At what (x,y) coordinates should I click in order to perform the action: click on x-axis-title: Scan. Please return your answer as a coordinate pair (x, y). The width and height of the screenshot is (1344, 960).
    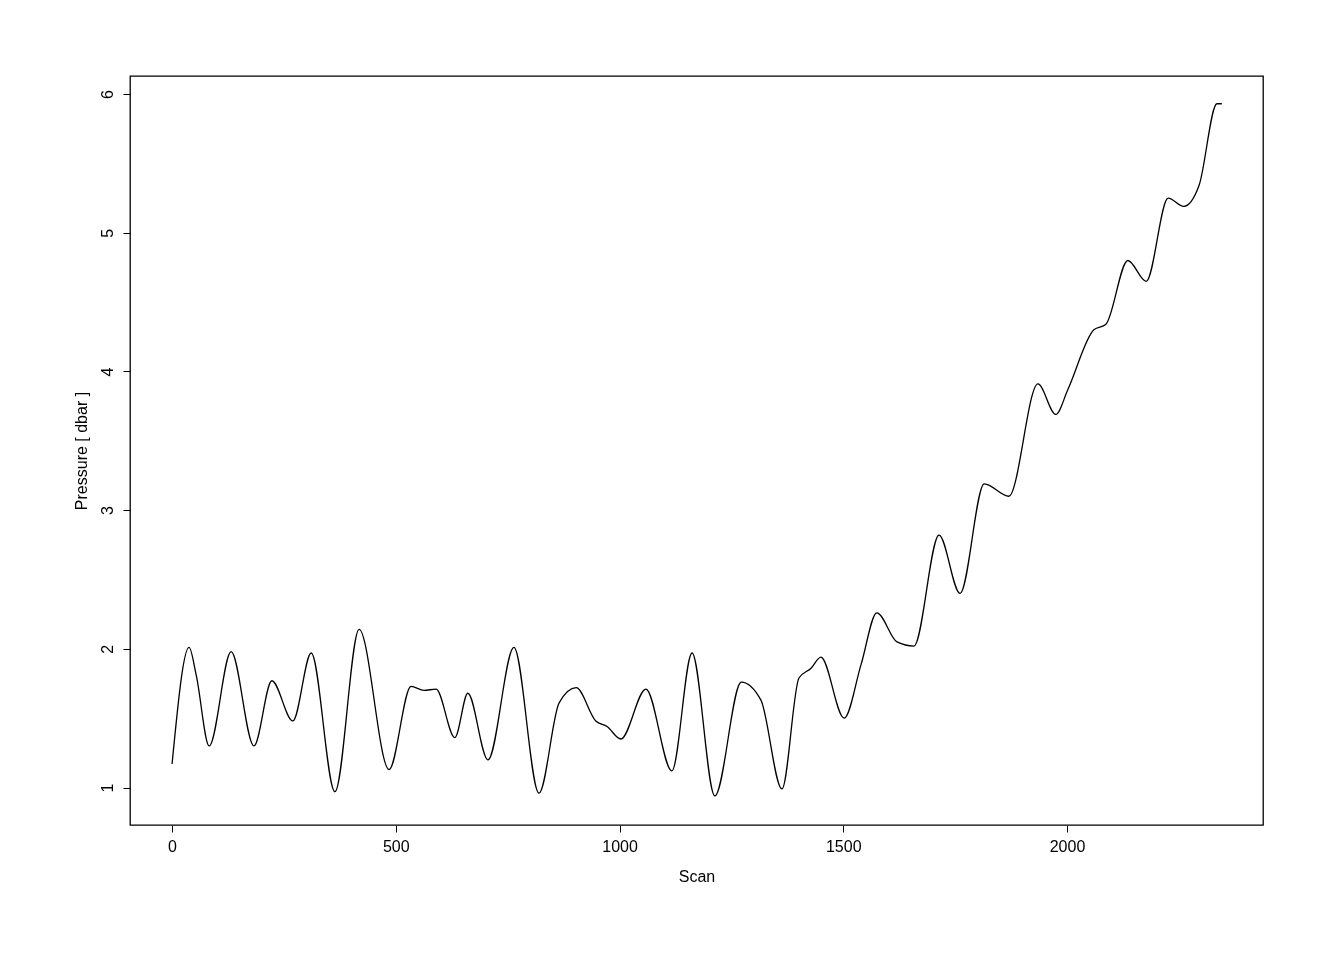
    Looking at the image, I should click on (697, 876).